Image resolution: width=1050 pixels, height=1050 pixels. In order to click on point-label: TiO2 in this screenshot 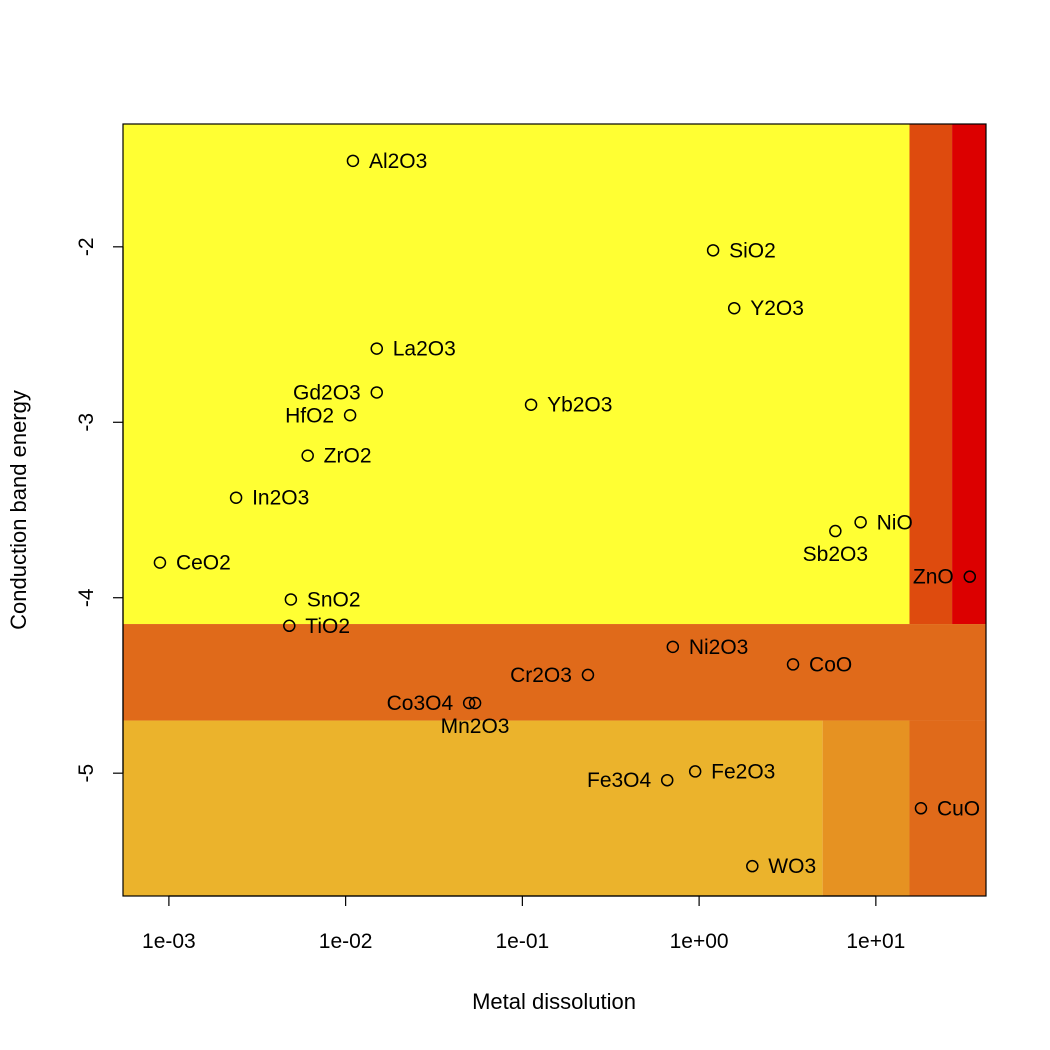, I will do `click(327, 626)`.